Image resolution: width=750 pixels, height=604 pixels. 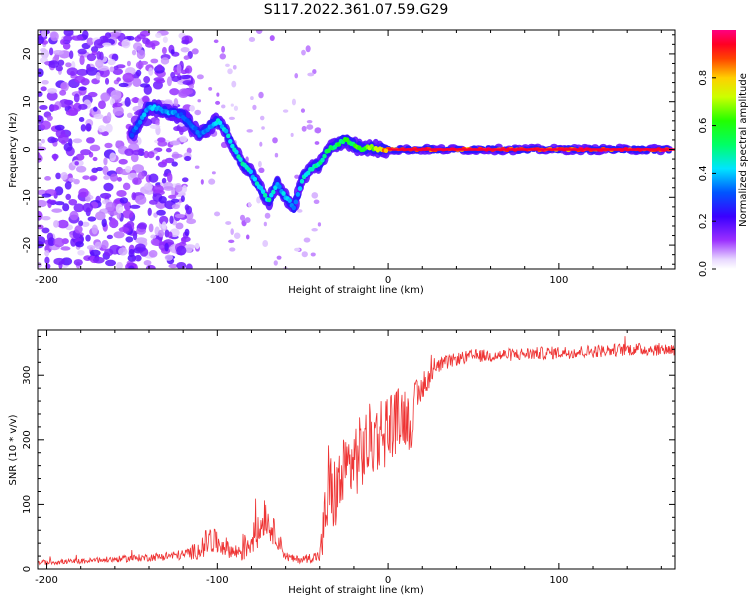 I want to click on colorbar-tick-label: 0.2, so click(x=703, y=221).